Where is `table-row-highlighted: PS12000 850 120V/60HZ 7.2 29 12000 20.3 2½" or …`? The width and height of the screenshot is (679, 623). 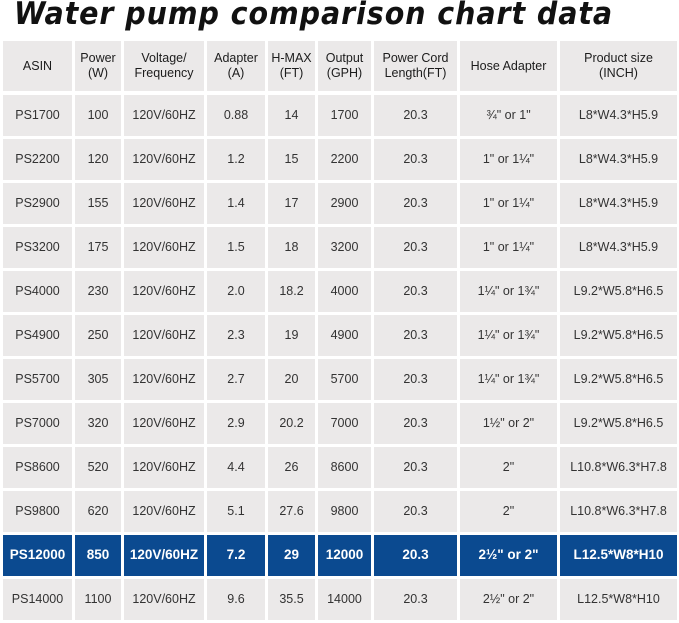 table-row-highlighted: PS12000 850 120V/60HZ 7.2 29 12000 20.3 2½" or … is located at coordinates (340, 555).